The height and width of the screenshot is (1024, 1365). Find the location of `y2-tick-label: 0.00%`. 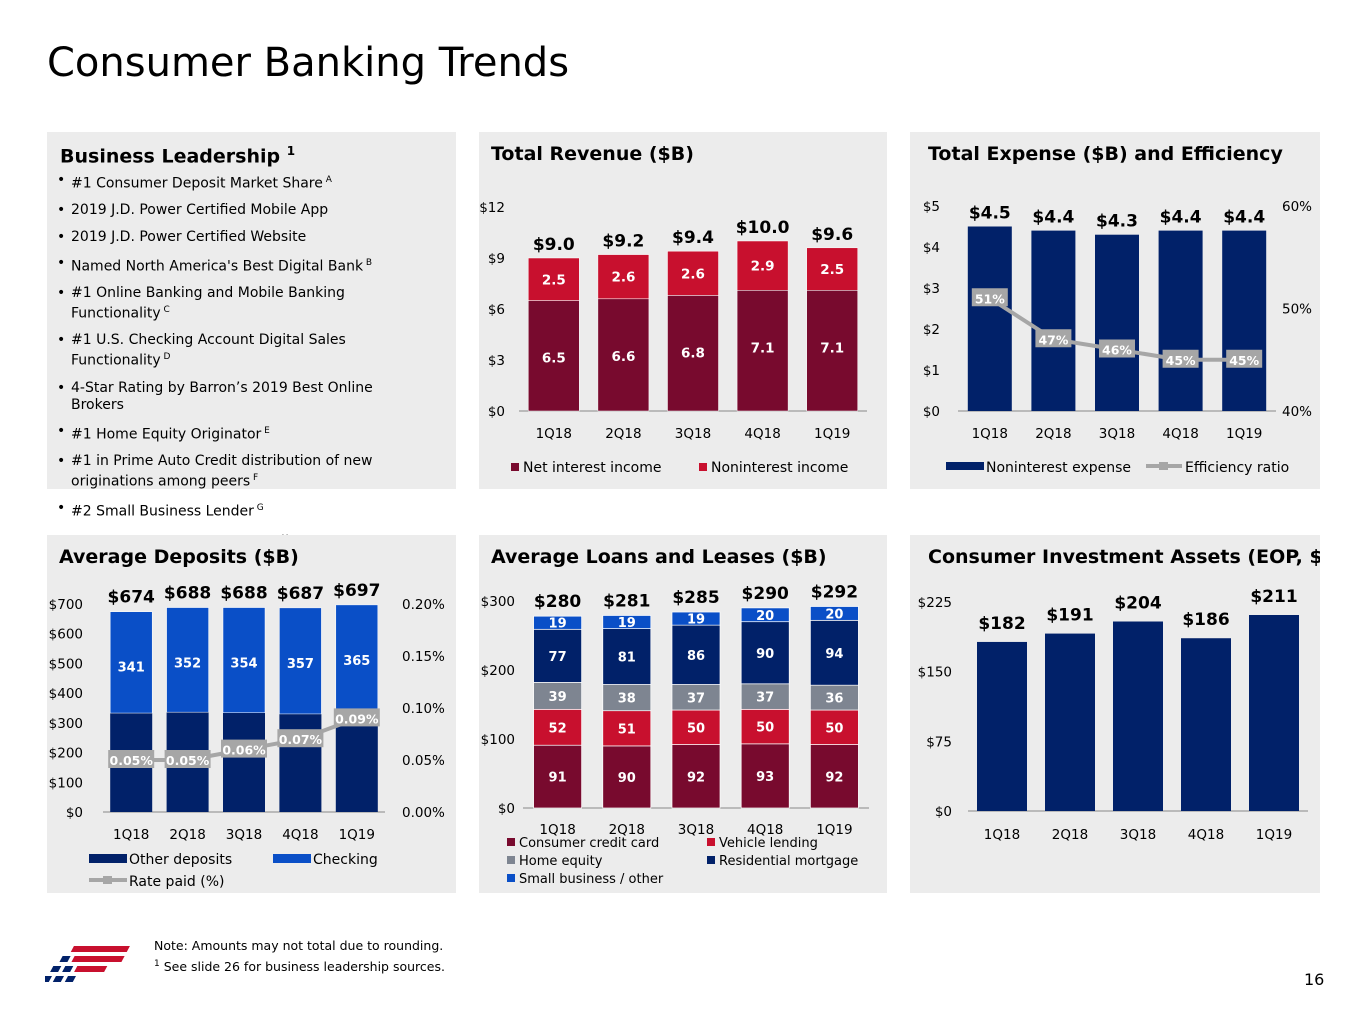

y2-tick-label: 0.00% is located at coordinates (423, 813).